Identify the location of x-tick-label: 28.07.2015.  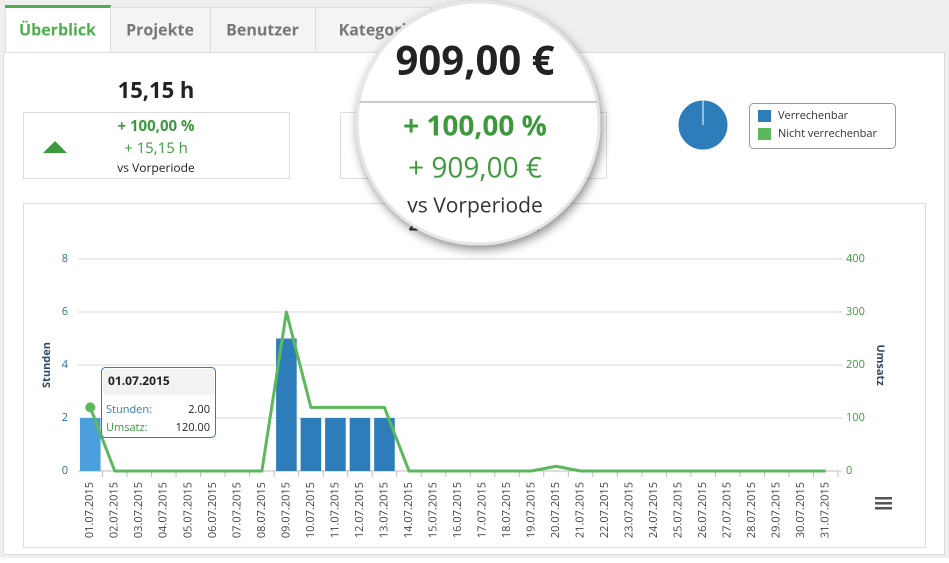
(751, 510).